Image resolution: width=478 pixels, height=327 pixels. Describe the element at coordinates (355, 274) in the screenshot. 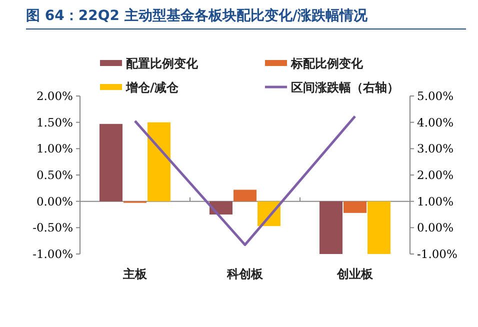

I see `x-tick-label: 创业板` at that location.